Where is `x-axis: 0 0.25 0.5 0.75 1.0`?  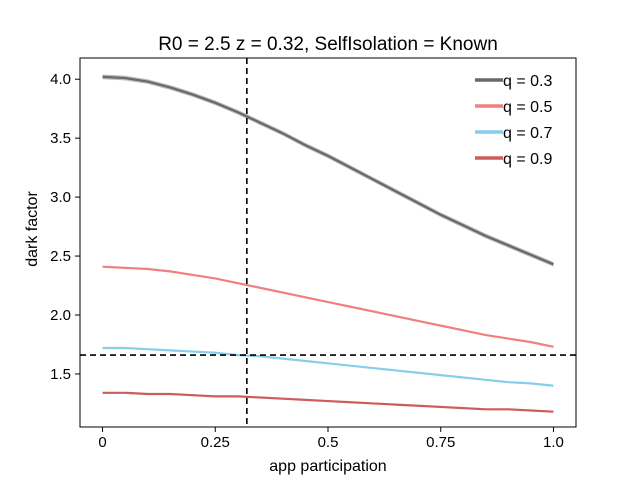
x-axis: 0 0.25 0.5 0.75 1.0 is located at coordinates (331, 439).